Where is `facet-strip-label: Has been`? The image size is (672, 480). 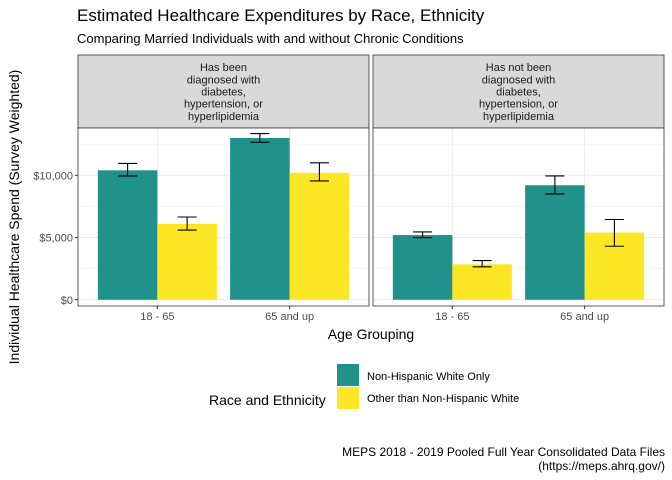 facet-strip-label: Has been is located at coordinates (223, 68).